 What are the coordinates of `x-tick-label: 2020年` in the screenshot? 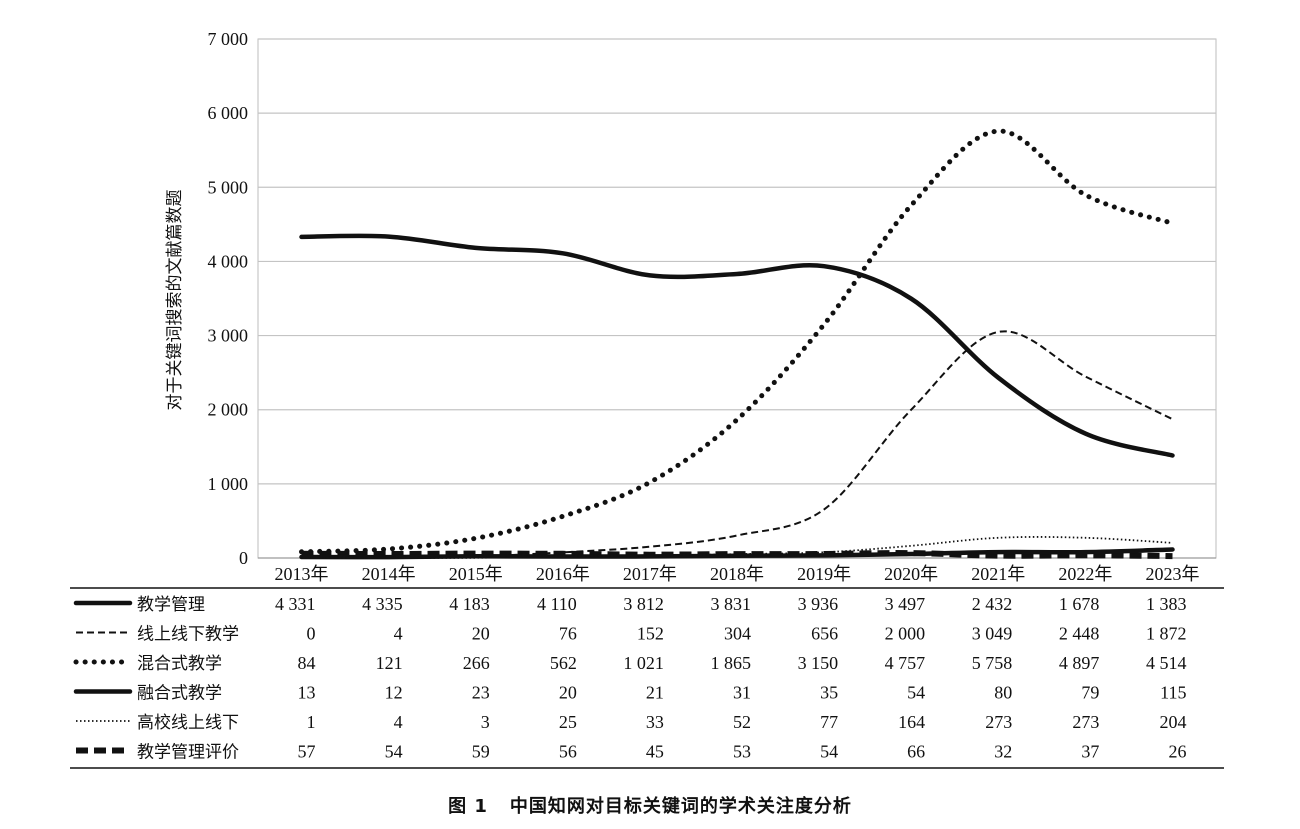 It's located at (911, 574).